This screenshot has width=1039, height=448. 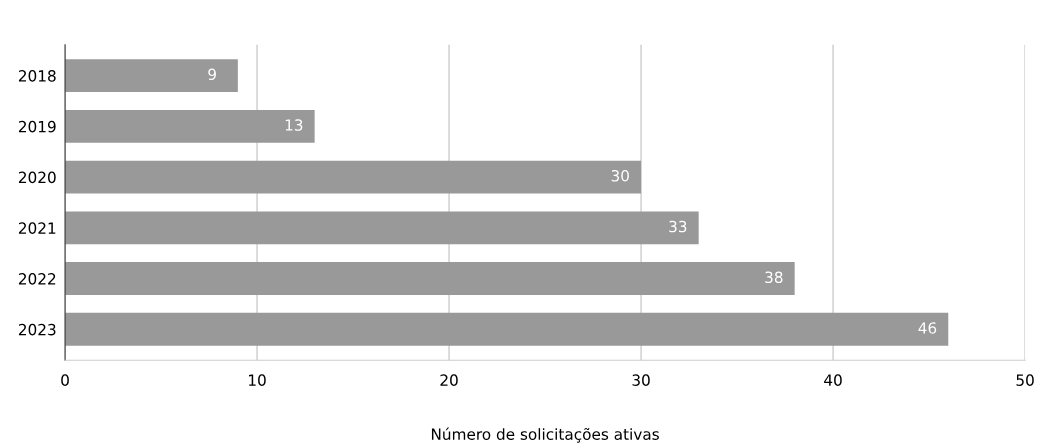 What do you see at coordinates (37, 279) in the screenshot?
I see `y-tick-label: 2022` at bounding box center [37, 279].